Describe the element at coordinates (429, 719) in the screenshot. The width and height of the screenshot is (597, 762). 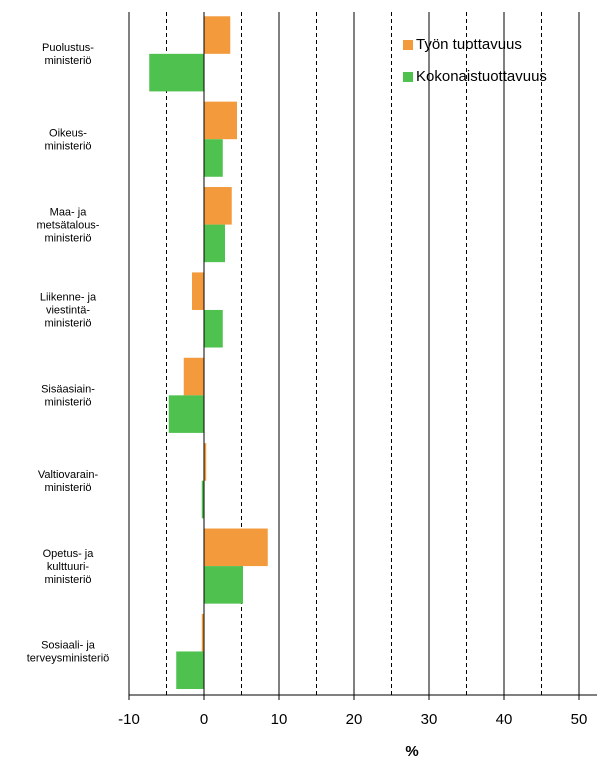
I see `x-tick-label: 30` at that location.